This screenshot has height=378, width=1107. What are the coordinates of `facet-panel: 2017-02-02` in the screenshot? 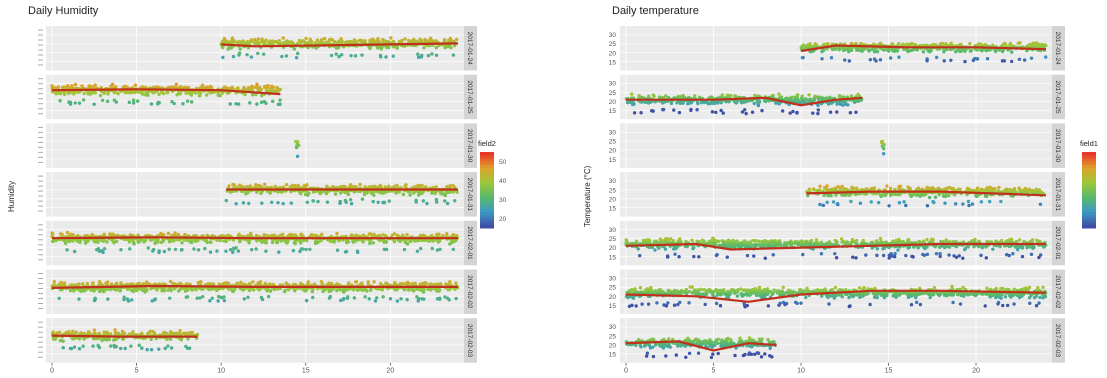 It's located at (257, 291).